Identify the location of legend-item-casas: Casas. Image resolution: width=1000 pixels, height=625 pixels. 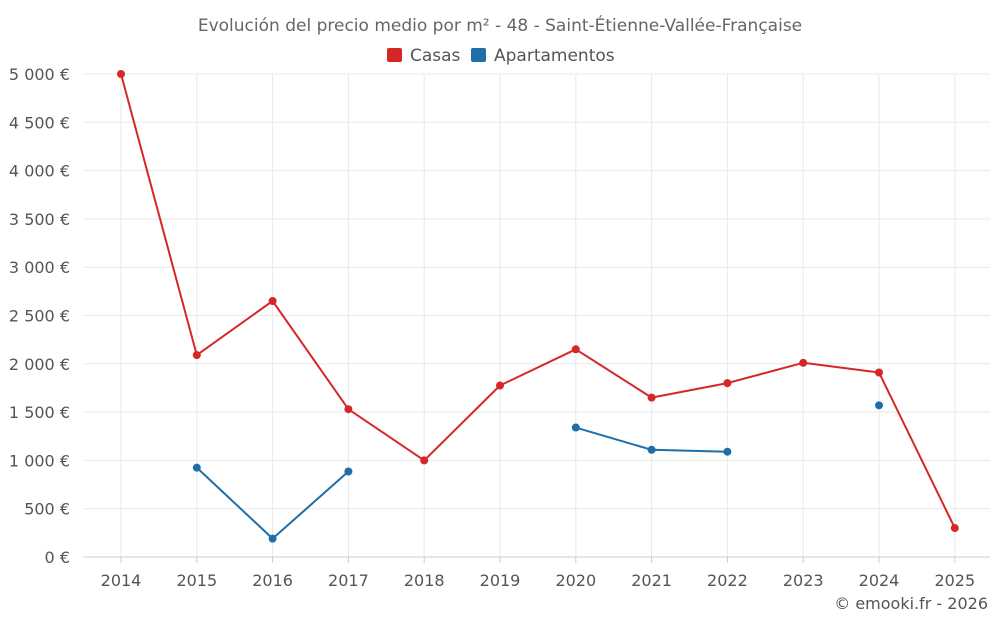
(424, 56).